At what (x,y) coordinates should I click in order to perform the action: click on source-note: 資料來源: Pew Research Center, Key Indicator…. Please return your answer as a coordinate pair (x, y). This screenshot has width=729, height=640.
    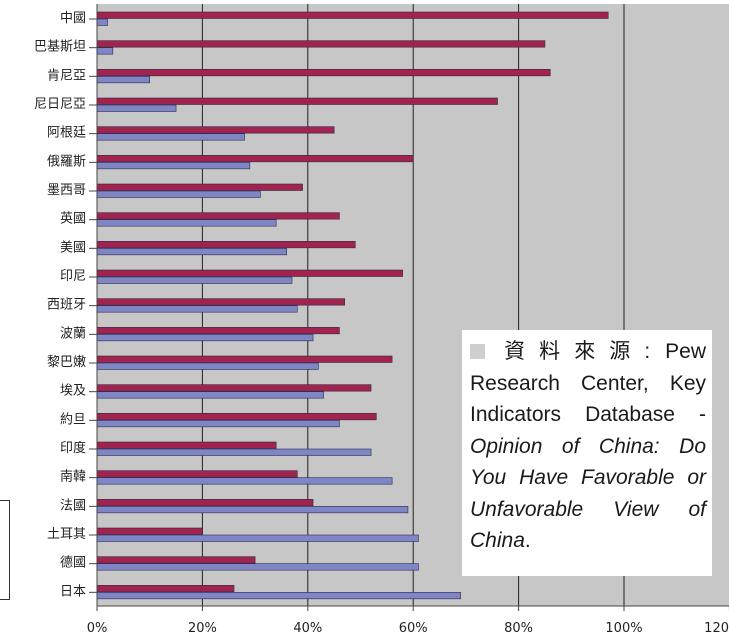
    Looking at the image, I should click on (587, 453).